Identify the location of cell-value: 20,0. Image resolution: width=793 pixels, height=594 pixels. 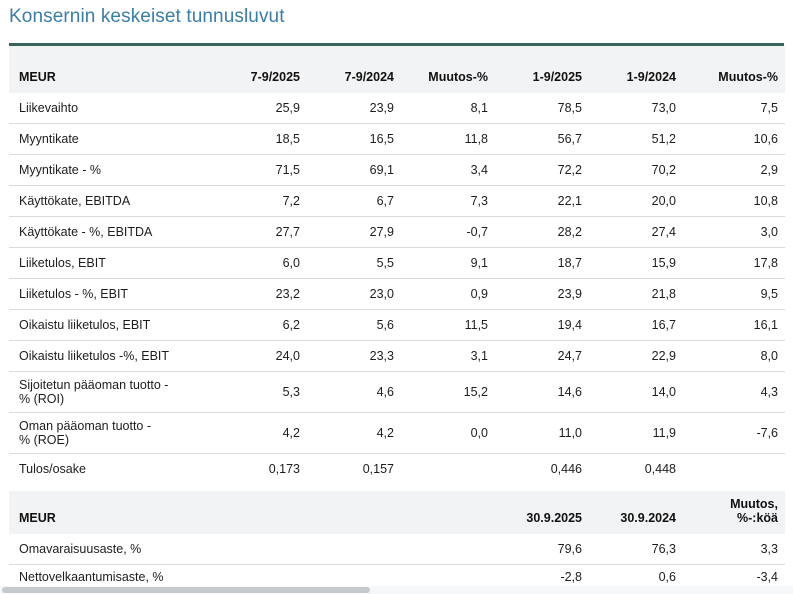
(645, 201).